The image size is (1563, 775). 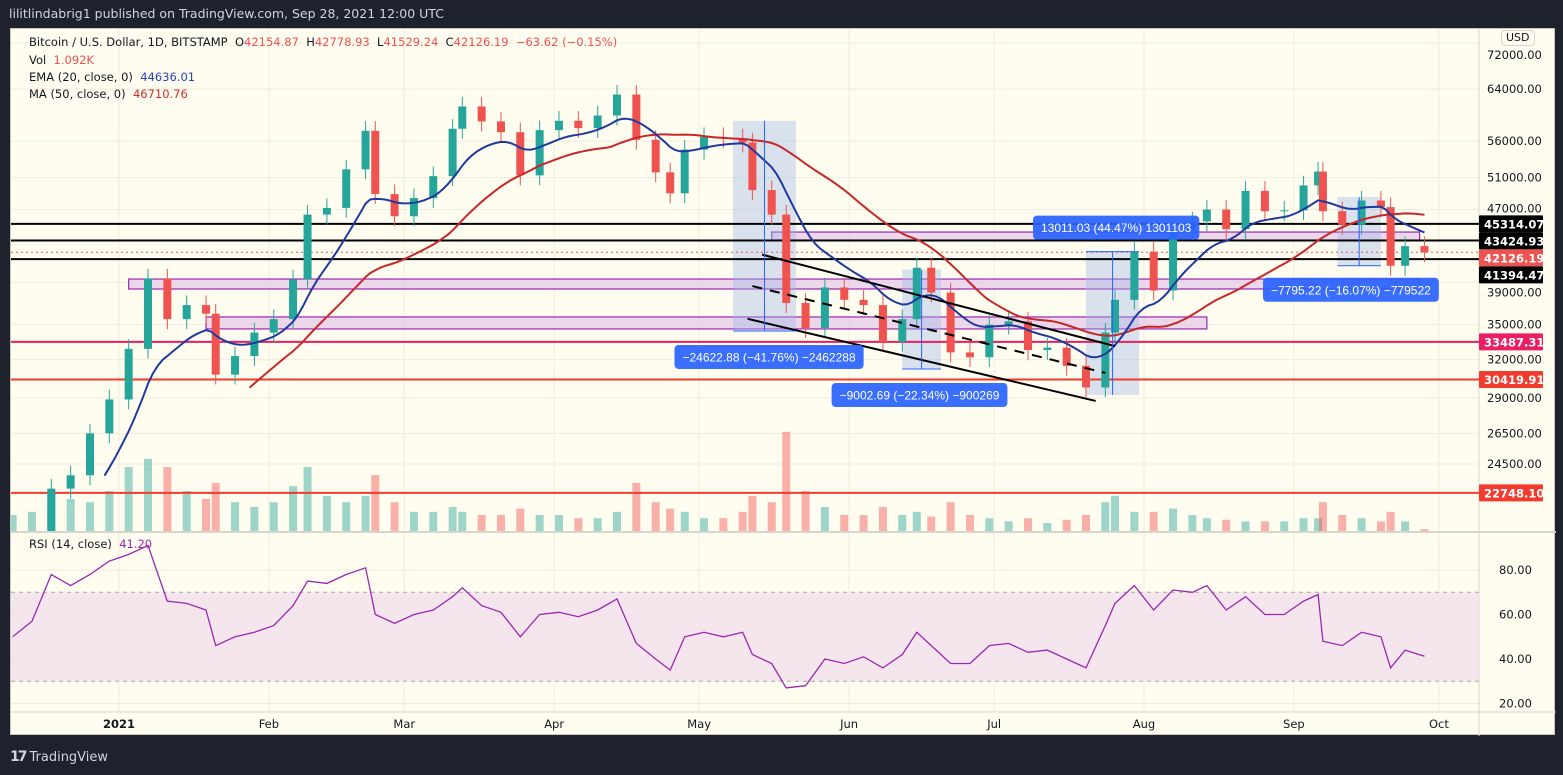 What do you see at coordinates (1515, 659) in the screenshot?
I see `rsi-tick-label: 40.00` at bounding box center [1515, 659].